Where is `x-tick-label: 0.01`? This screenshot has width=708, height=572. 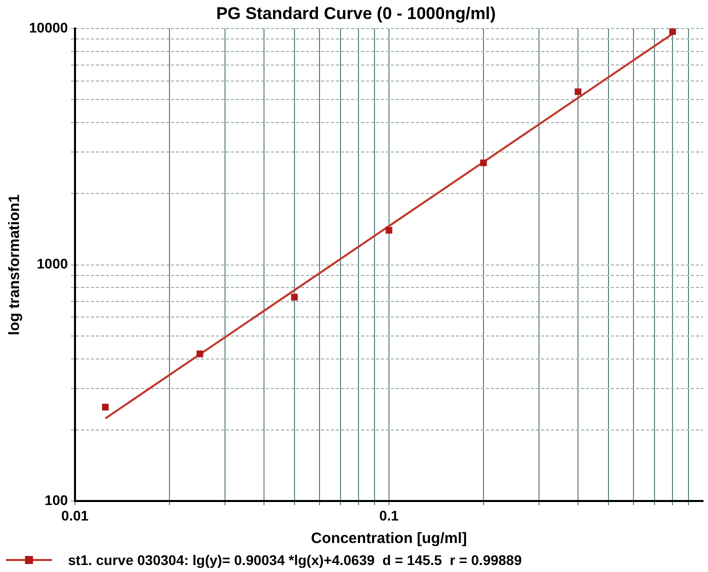
x-tick-label: 0.01 is located at coordinates (75, 515).